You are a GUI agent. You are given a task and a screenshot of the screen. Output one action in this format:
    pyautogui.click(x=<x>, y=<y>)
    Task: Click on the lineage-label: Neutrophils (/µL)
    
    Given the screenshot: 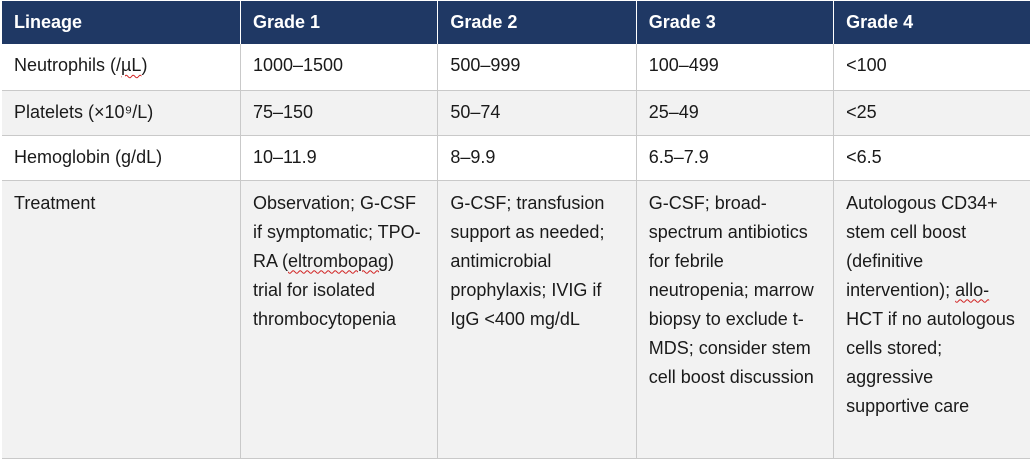 What is the action you would take?
    pyautogui.click(x=81, y=65)
    